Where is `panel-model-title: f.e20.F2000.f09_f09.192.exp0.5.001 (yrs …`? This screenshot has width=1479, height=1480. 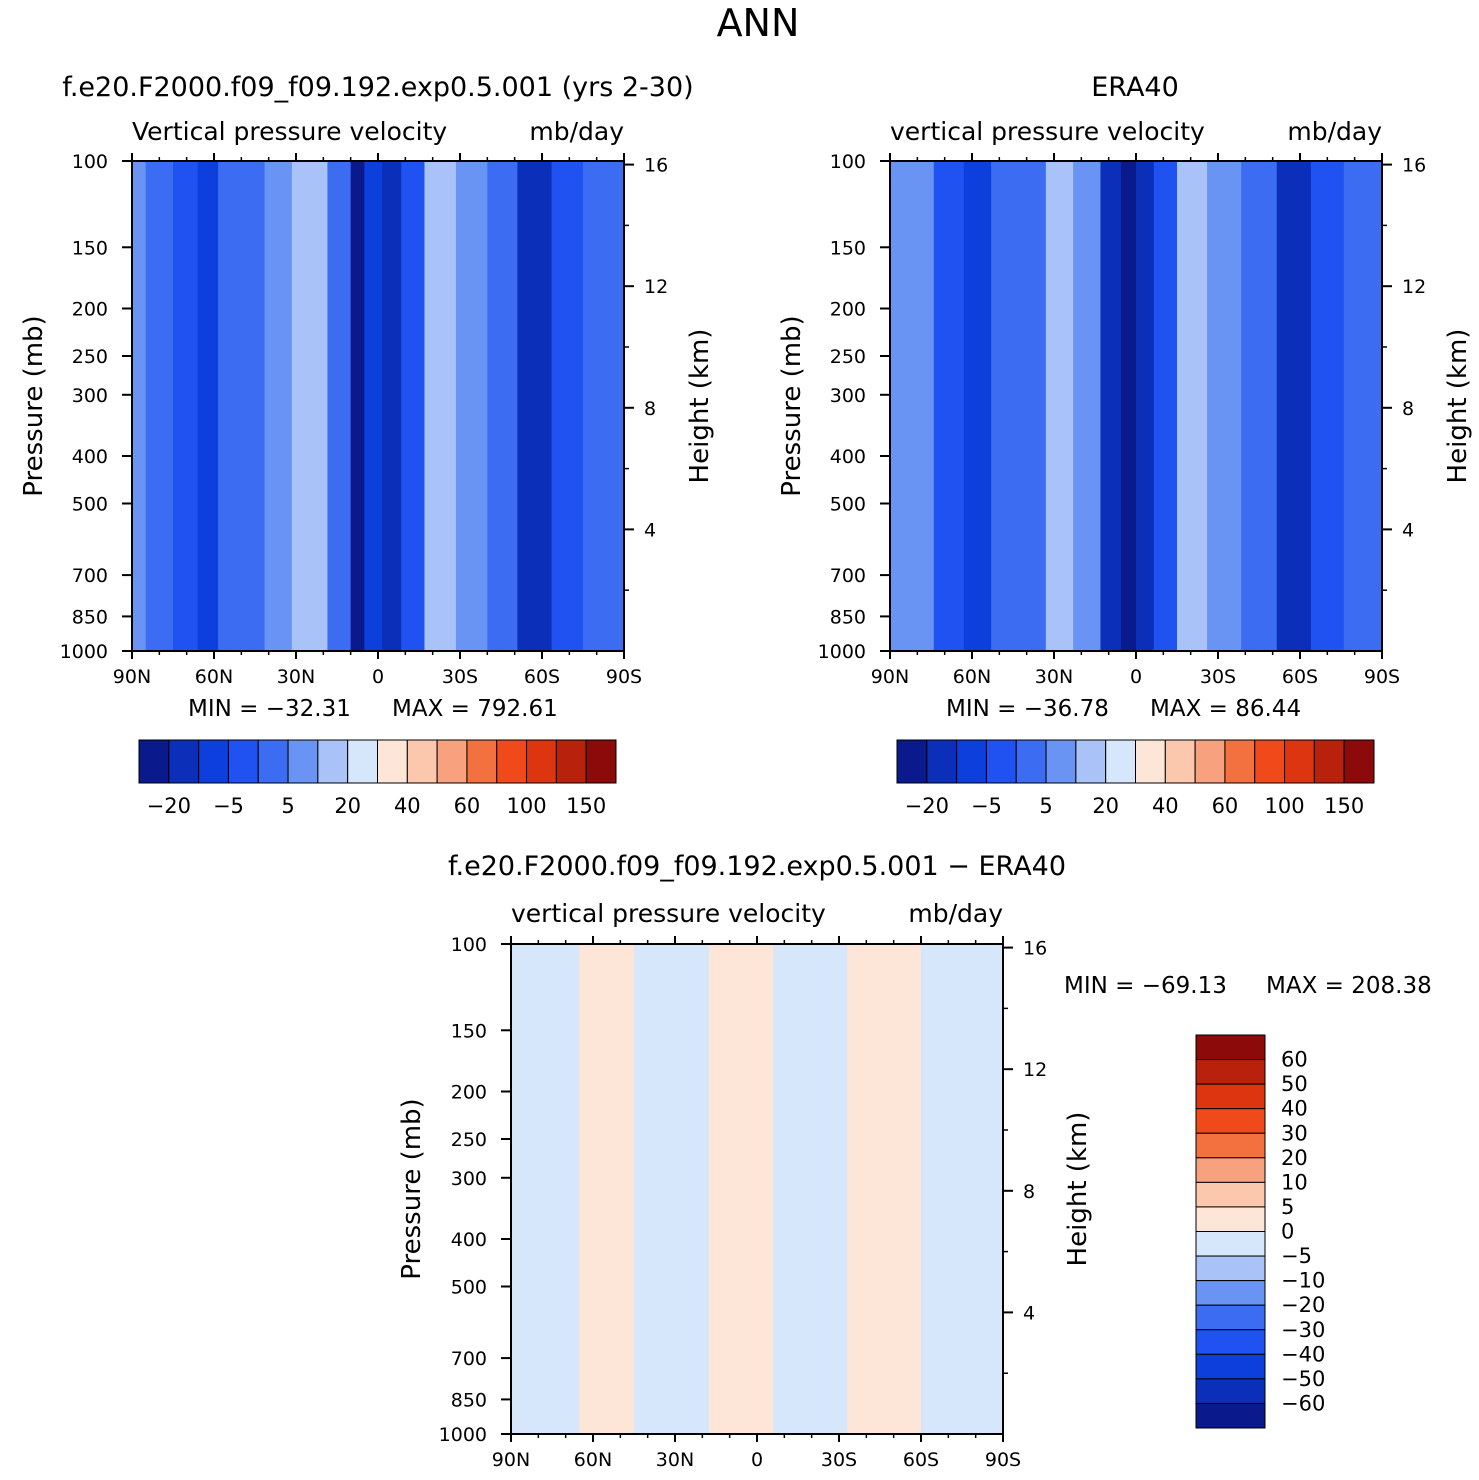
panel-model-title: f.e20.F2000.f09_f09.192.exp0.5.001 (yrs … is located at coordinates (377, 87).